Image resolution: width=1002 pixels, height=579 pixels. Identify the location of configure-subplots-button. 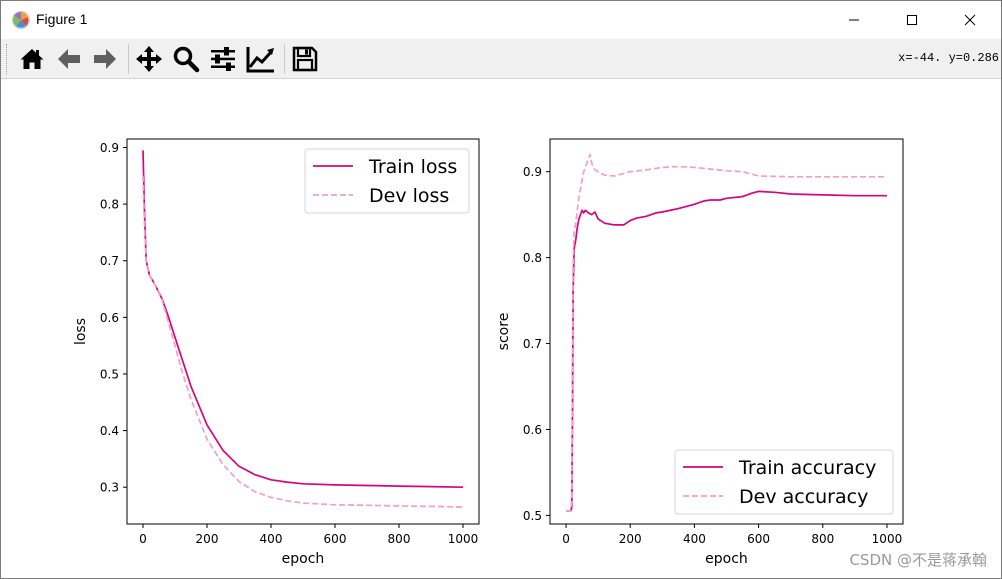
(223, 59).